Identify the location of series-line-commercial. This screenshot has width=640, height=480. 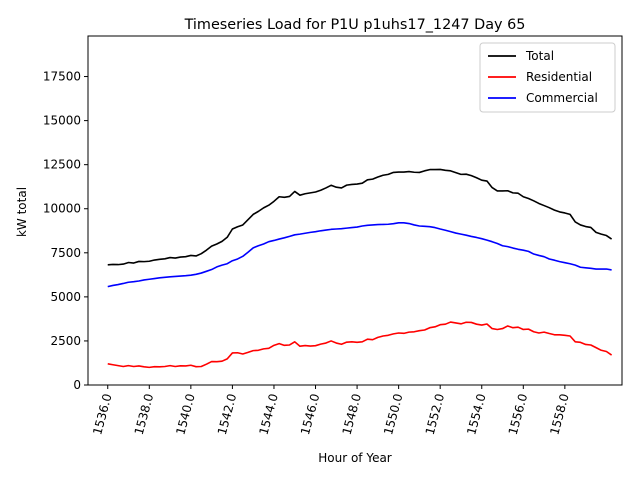
(359, 255).